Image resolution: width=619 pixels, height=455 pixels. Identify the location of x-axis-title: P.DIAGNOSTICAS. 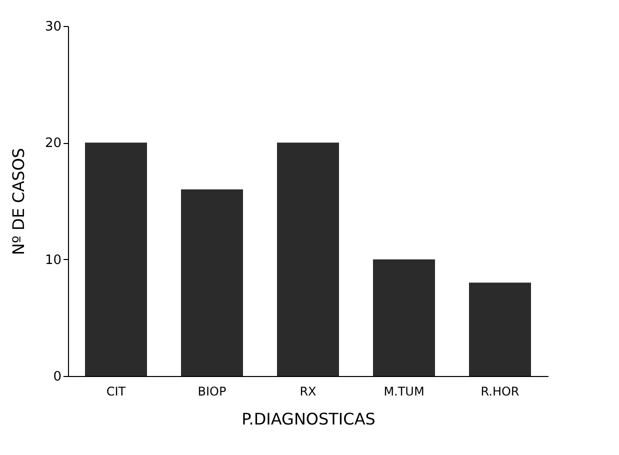
(309, 419).